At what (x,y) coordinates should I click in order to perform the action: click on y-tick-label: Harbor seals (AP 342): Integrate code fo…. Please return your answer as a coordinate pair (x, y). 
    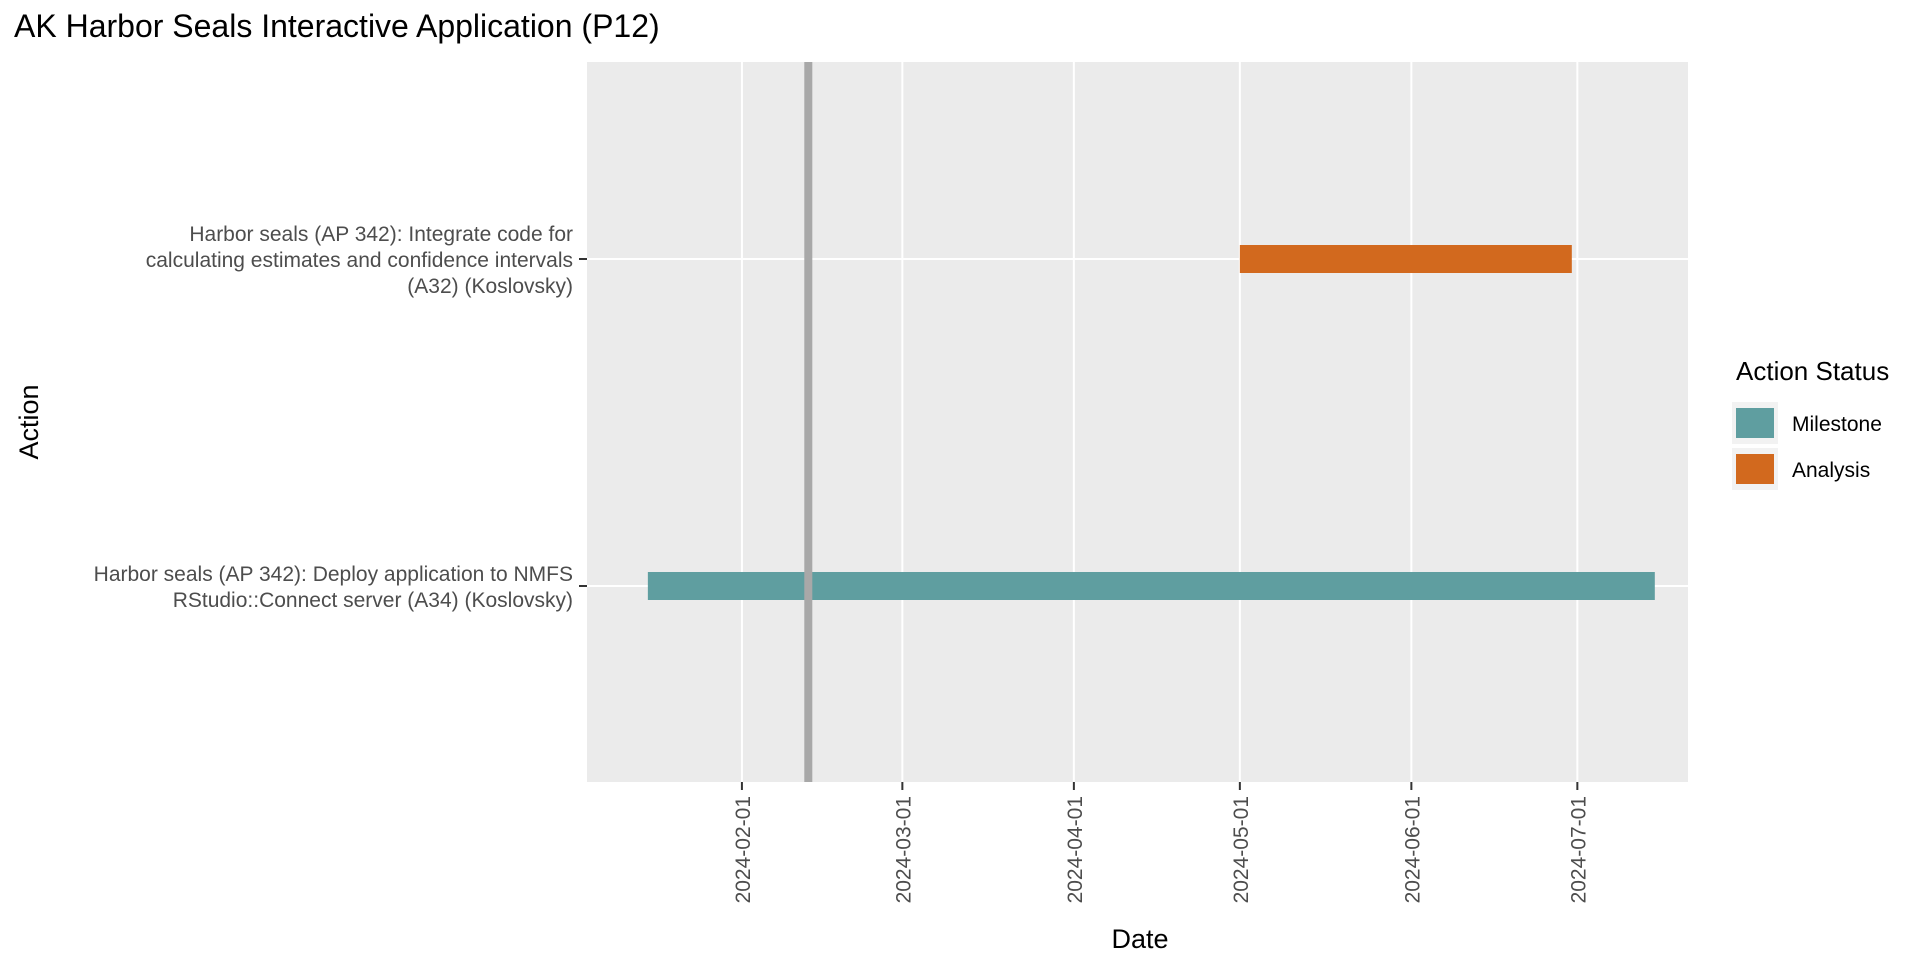
    Looking at the image, I should click on (381, 234).